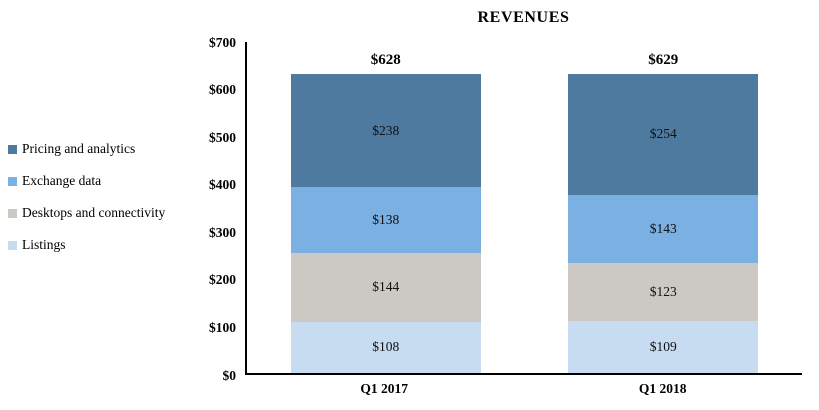 This screenshot has width=819, height=410. I want to click on y-tick-label--500: $500, so click(222, 137).